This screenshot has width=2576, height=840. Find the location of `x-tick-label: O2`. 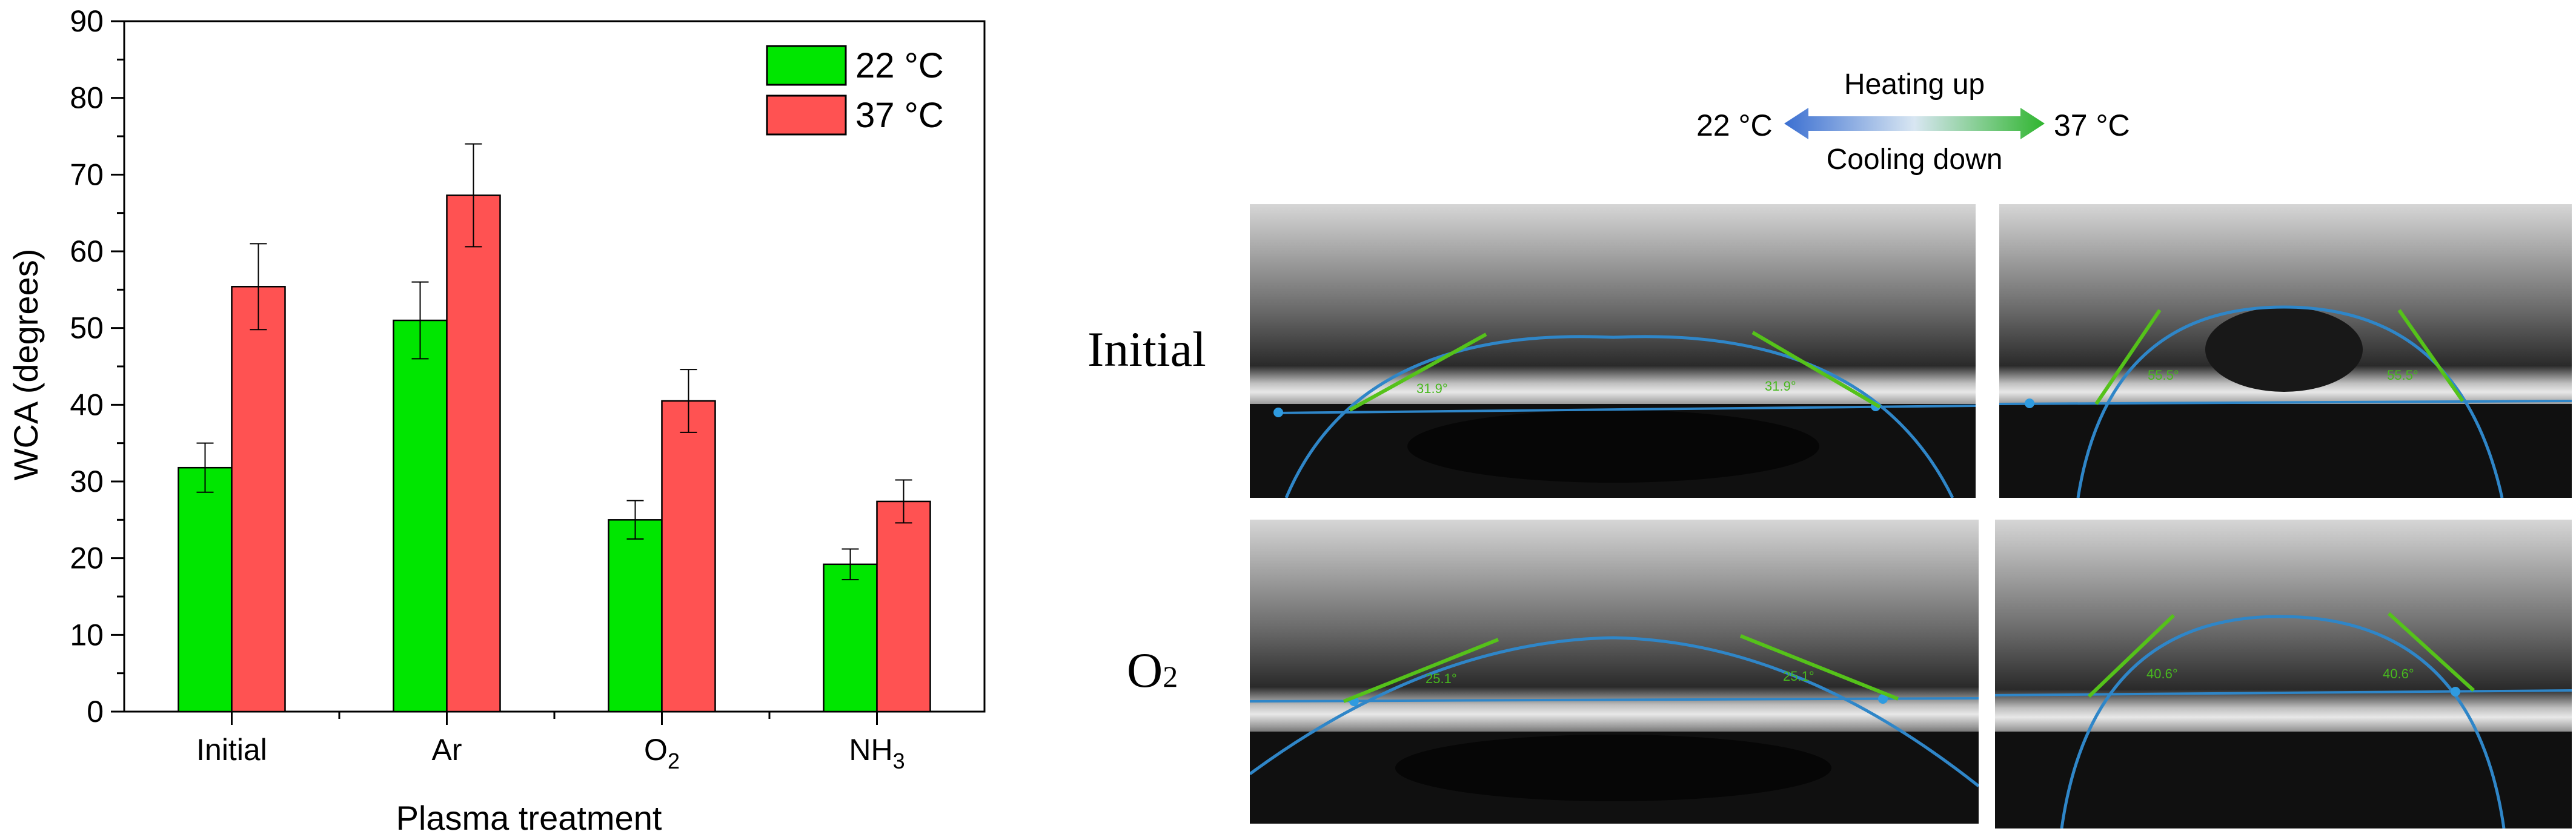

x-tick-label: O2 is located at coordinates (662, 753).